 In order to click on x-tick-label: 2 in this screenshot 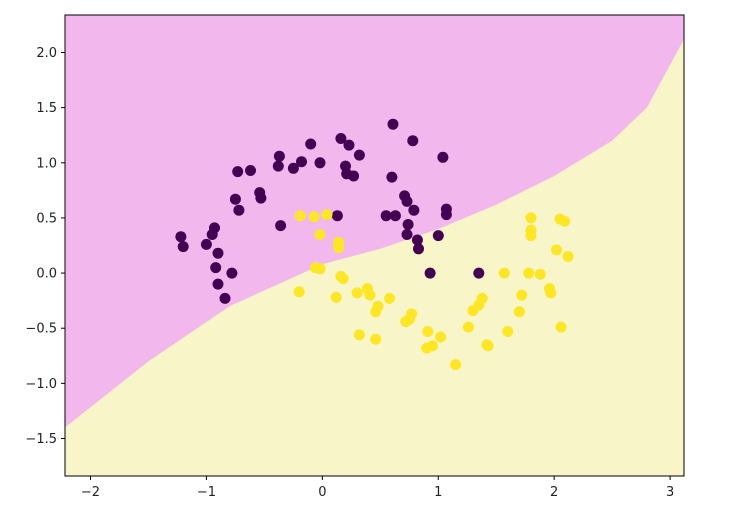, I will do `click(554, 492)`.